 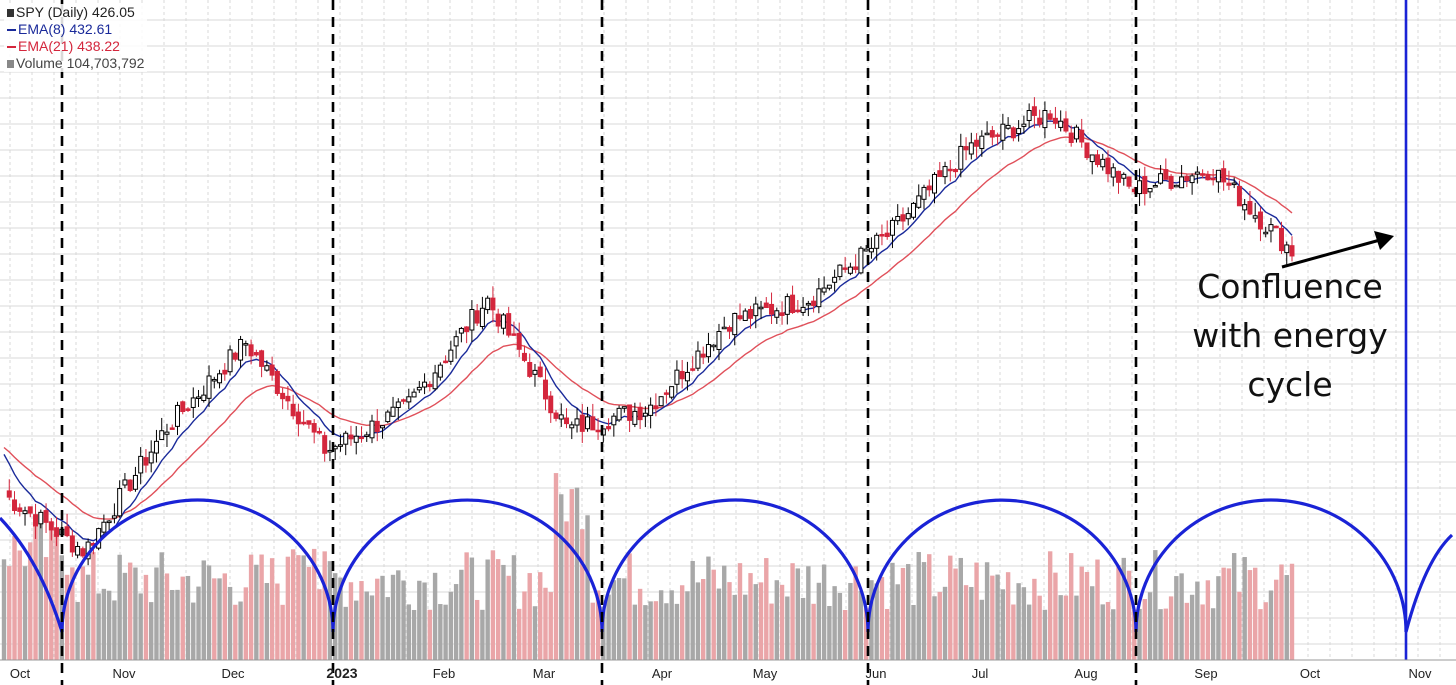 What do you see at coordinates (1290, 384) in the screenshot?
I see `annotation-line-3: cycle` at bounding box center [1290, 384].